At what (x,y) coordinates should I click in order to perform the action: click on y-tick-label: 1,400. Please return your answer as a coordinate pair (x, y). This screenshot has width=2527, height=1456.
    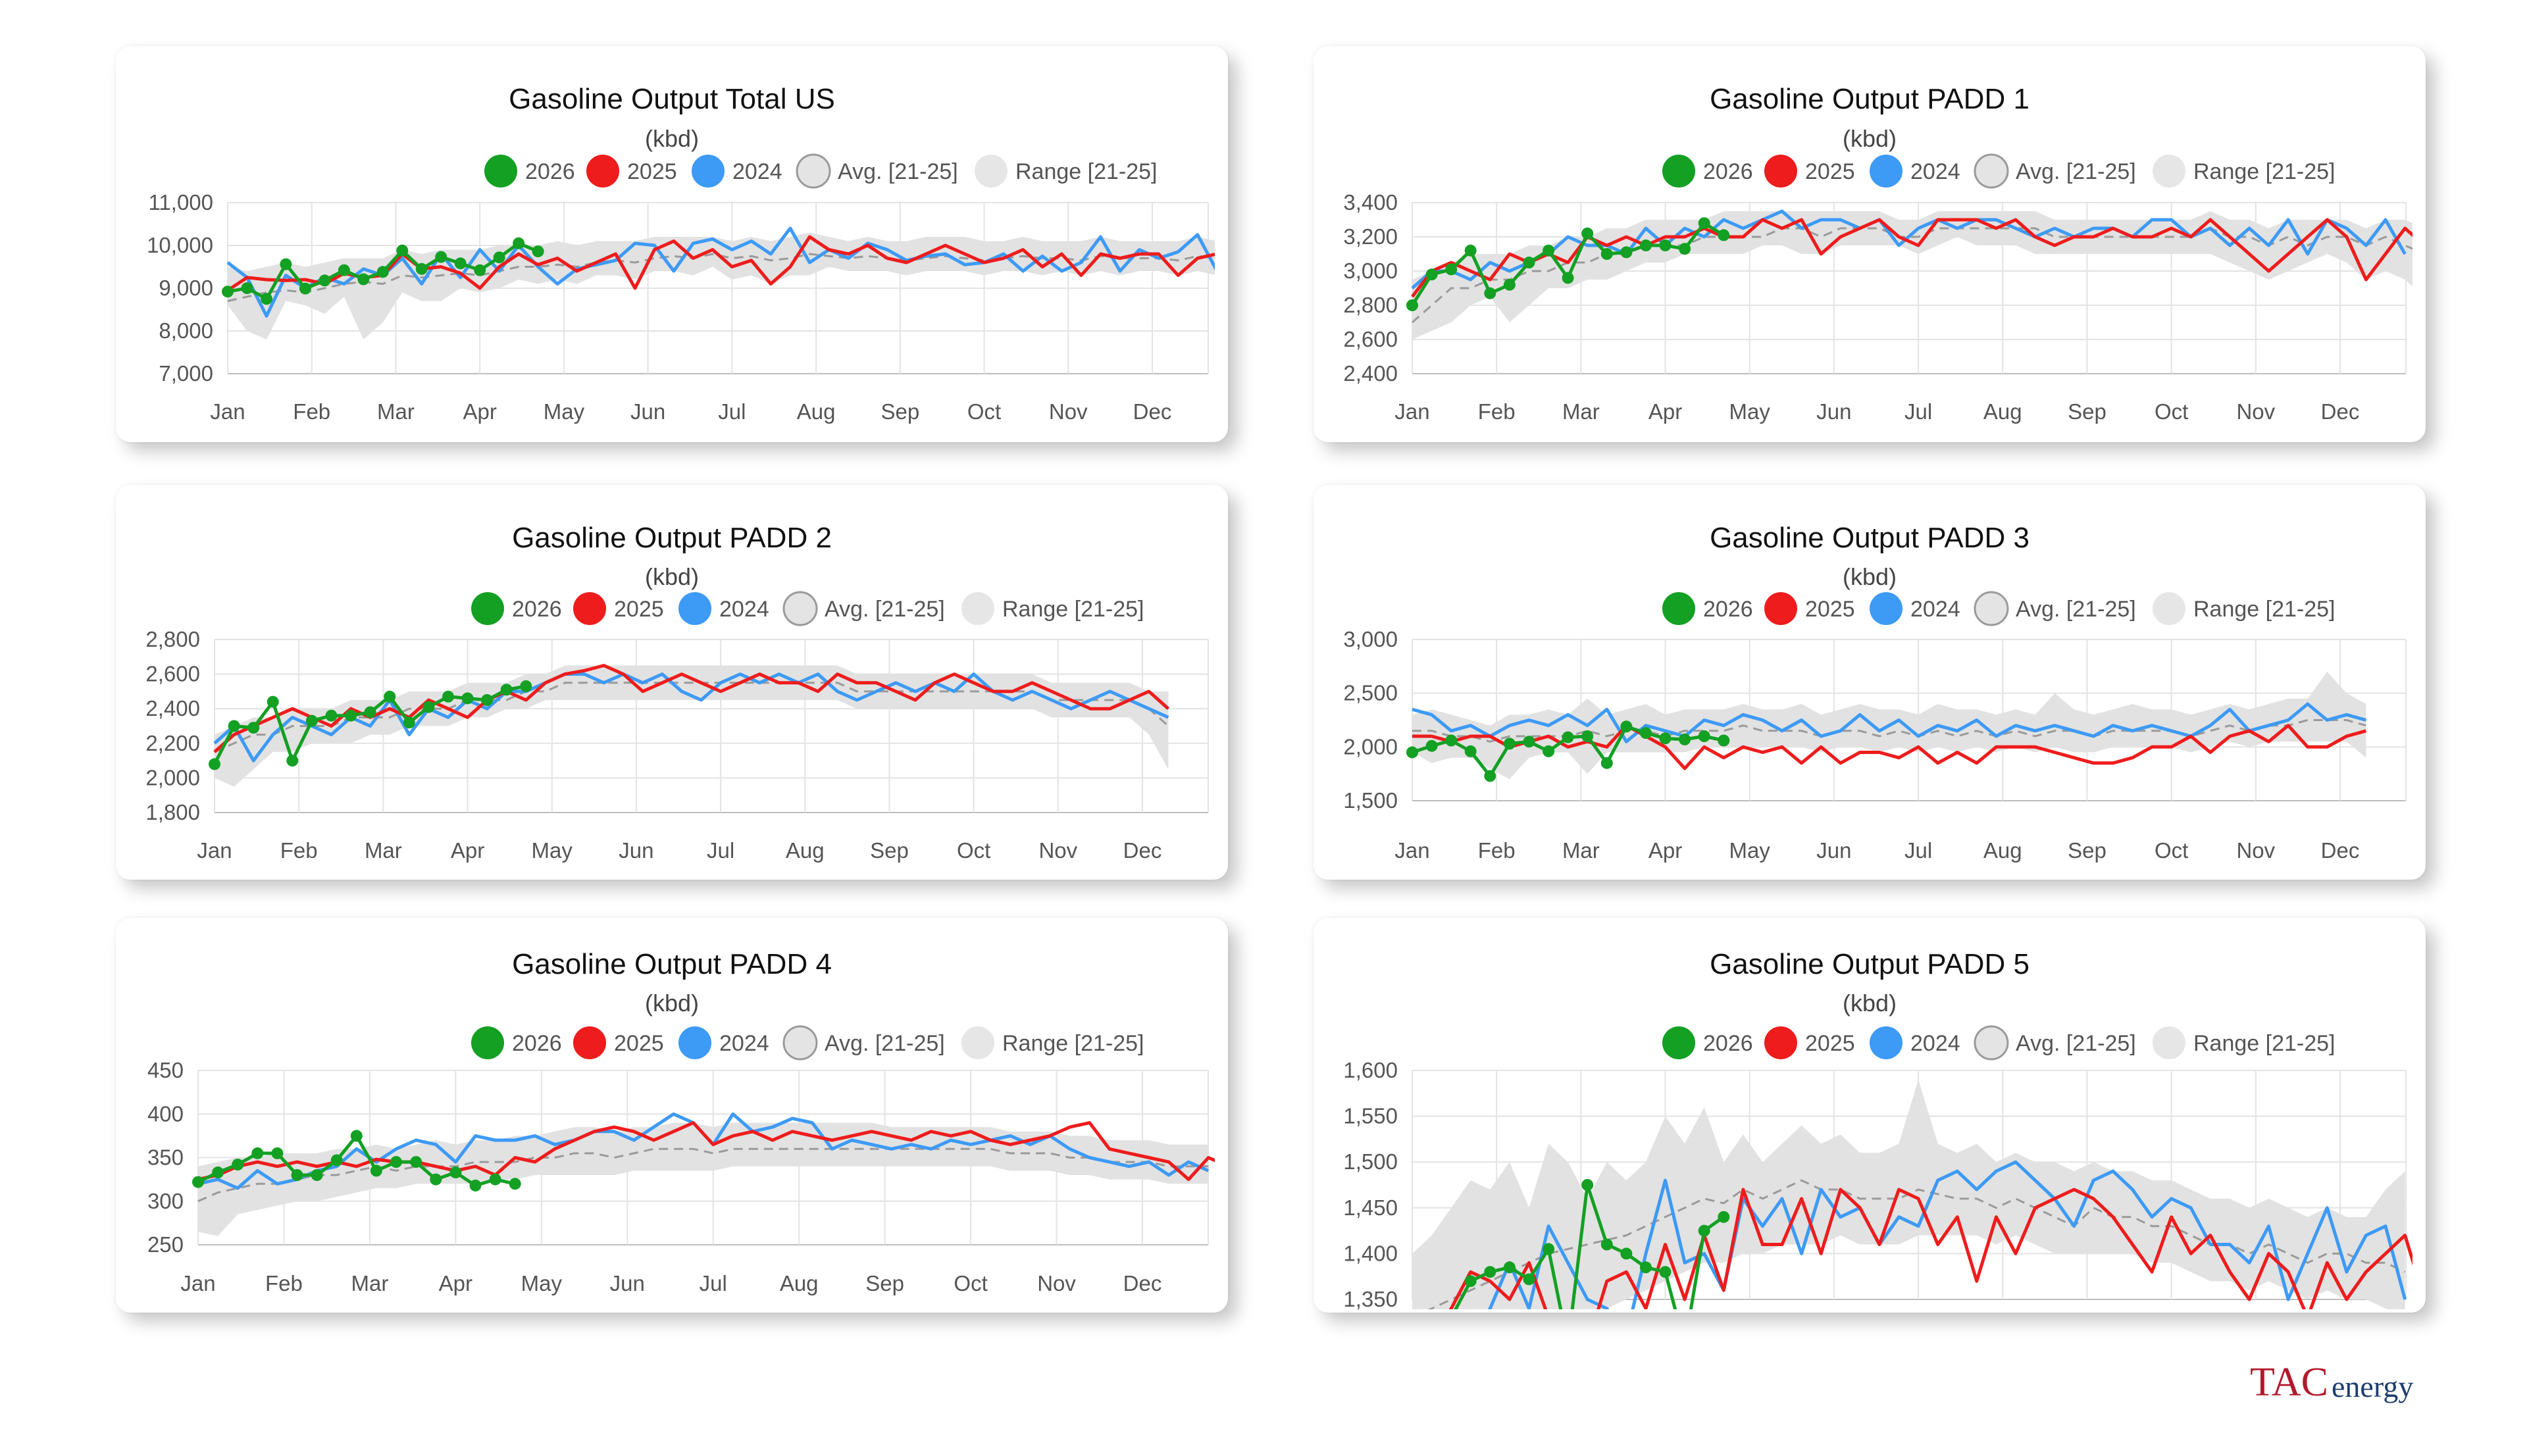
    Looking at the image, I should click on (1370, 1253).